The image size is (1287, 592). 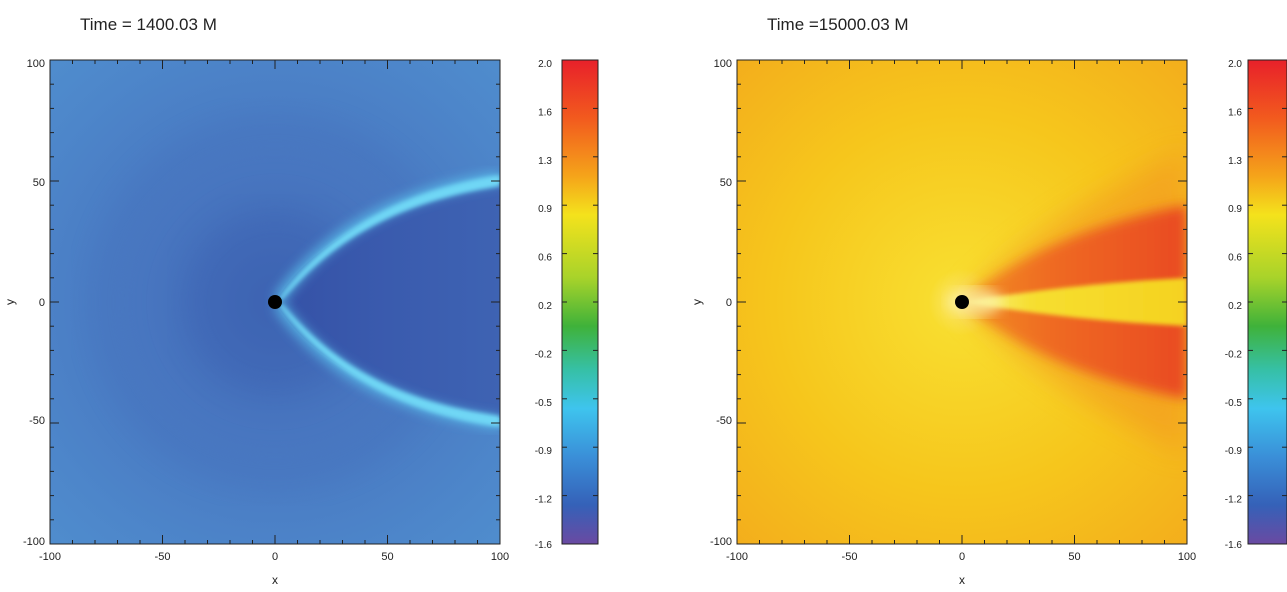 What do you see at coordinates (389, 238) in the screenshot?
I see `shock-front-upper` at bounding box center [389, 238].